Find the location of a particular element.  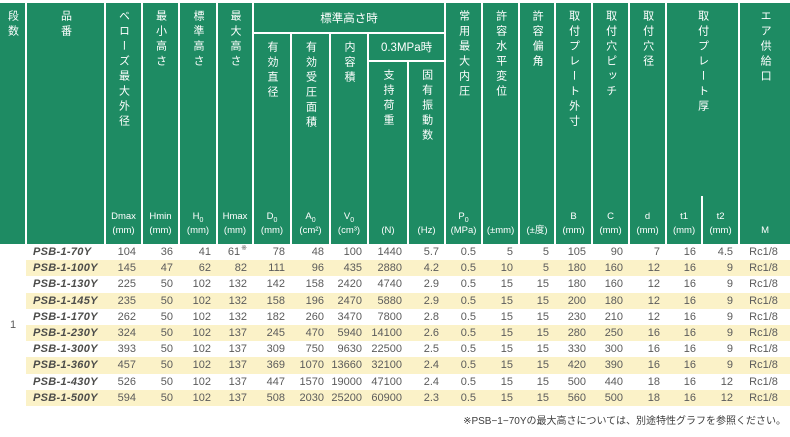

cell-b: 330 is located at coordinates (577, 349).